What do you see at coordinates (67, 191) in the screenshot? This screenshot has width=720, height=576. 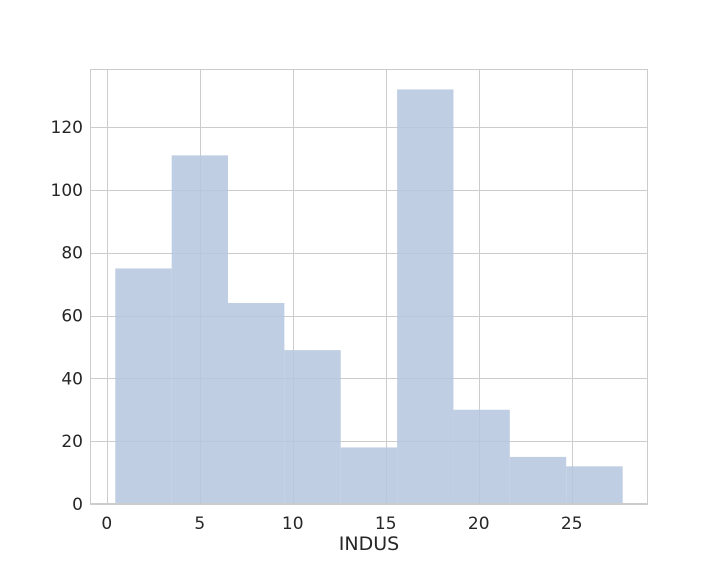 I see `y-tick-label: 100` at bounding box center [67, 191].